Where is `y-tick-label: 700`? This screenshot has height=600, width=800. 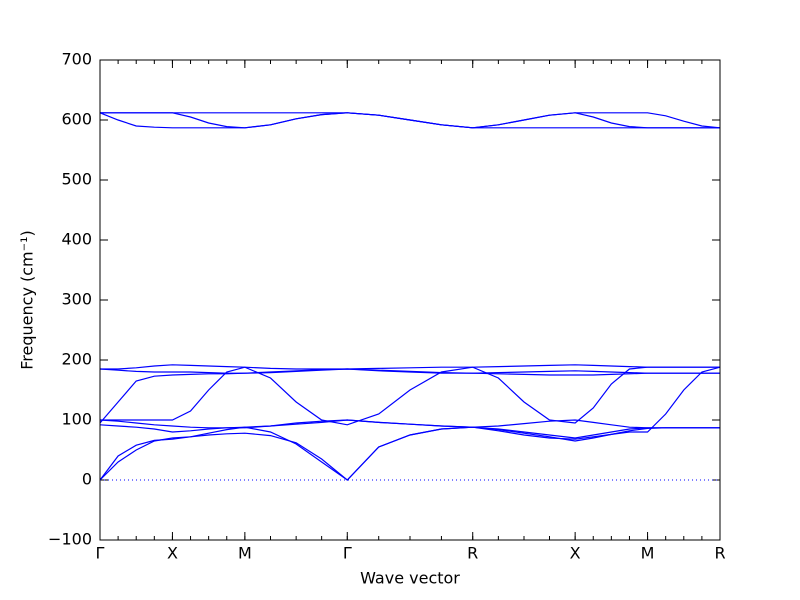
y-tick-label: 700 is located at coordinates (76, 59).